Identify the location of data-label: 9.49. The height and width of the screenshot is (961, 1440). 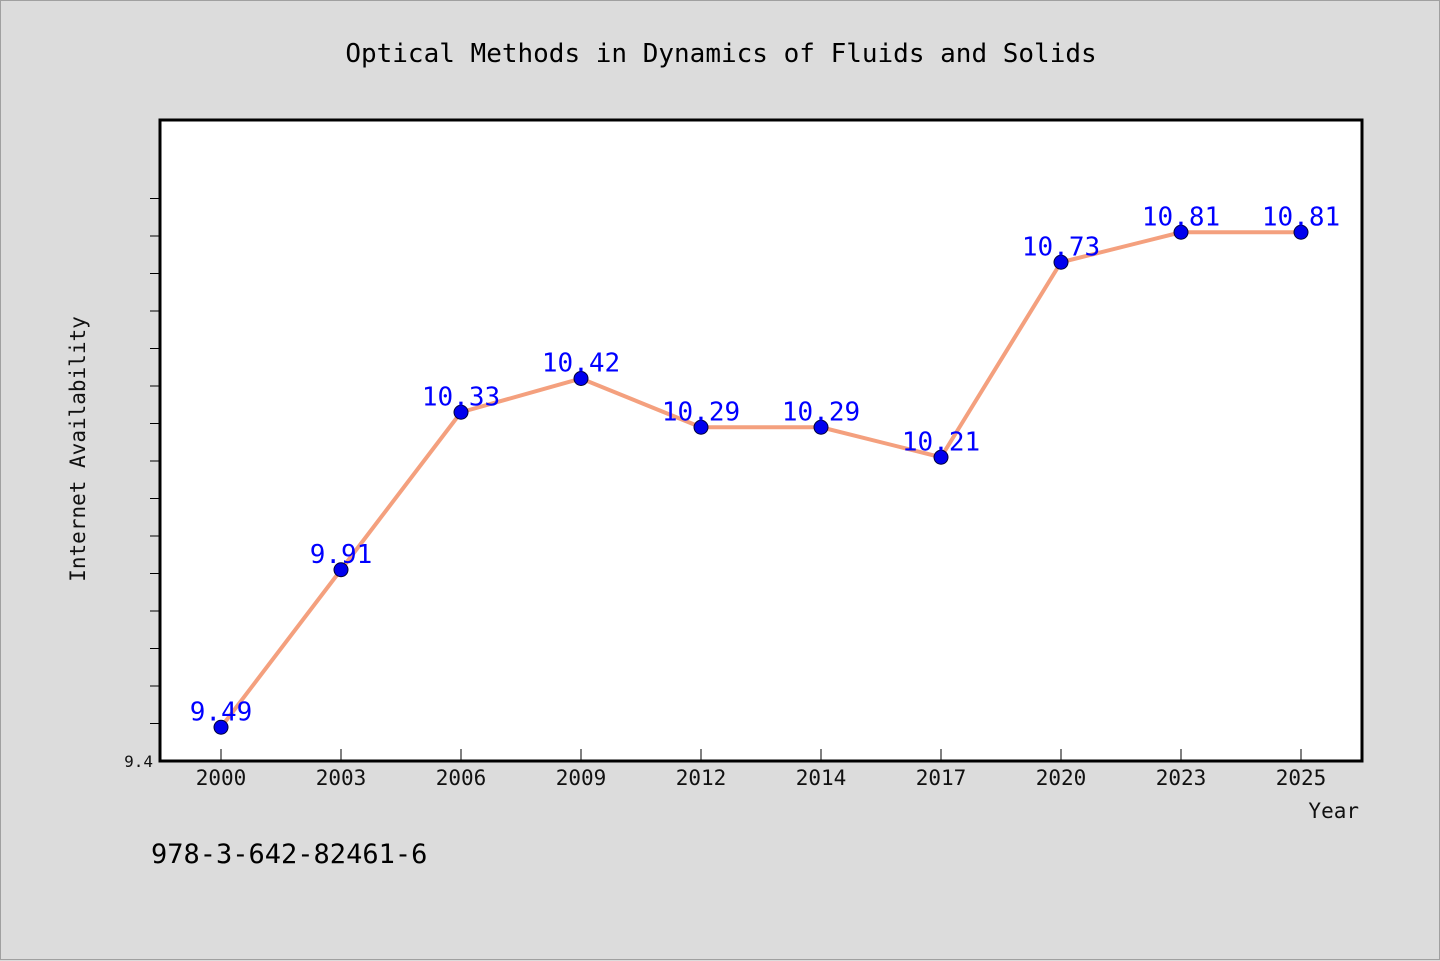
(221, 712).